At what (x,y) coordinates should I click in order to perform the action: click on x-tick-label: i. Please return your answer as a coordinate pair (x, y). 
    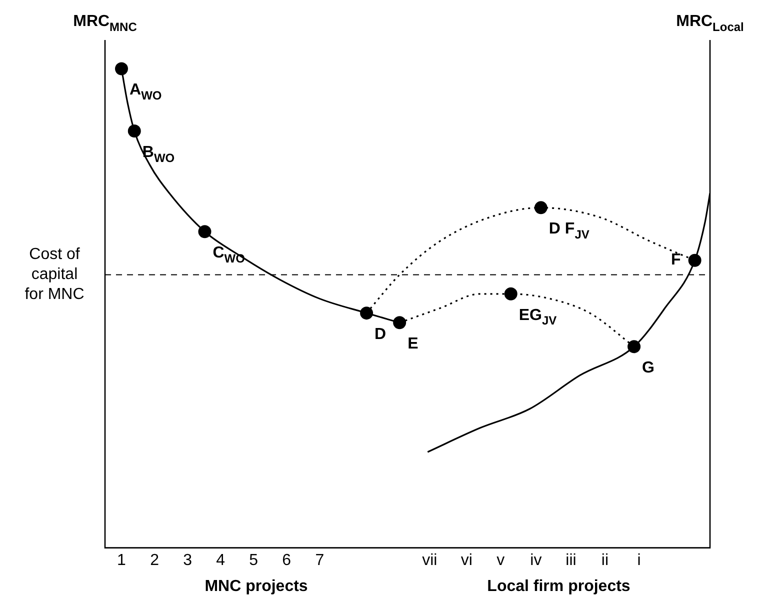
    Looking at the image, I should click on (639, 560).